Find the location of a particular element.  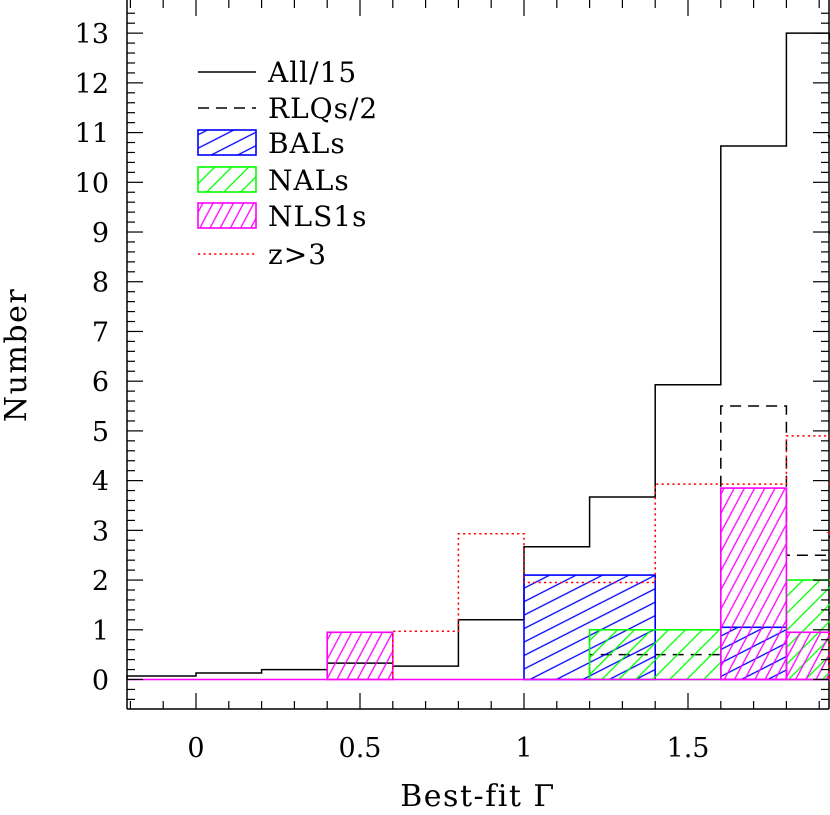

legend-item-nals: NALs is located at coordinates (273, 180).